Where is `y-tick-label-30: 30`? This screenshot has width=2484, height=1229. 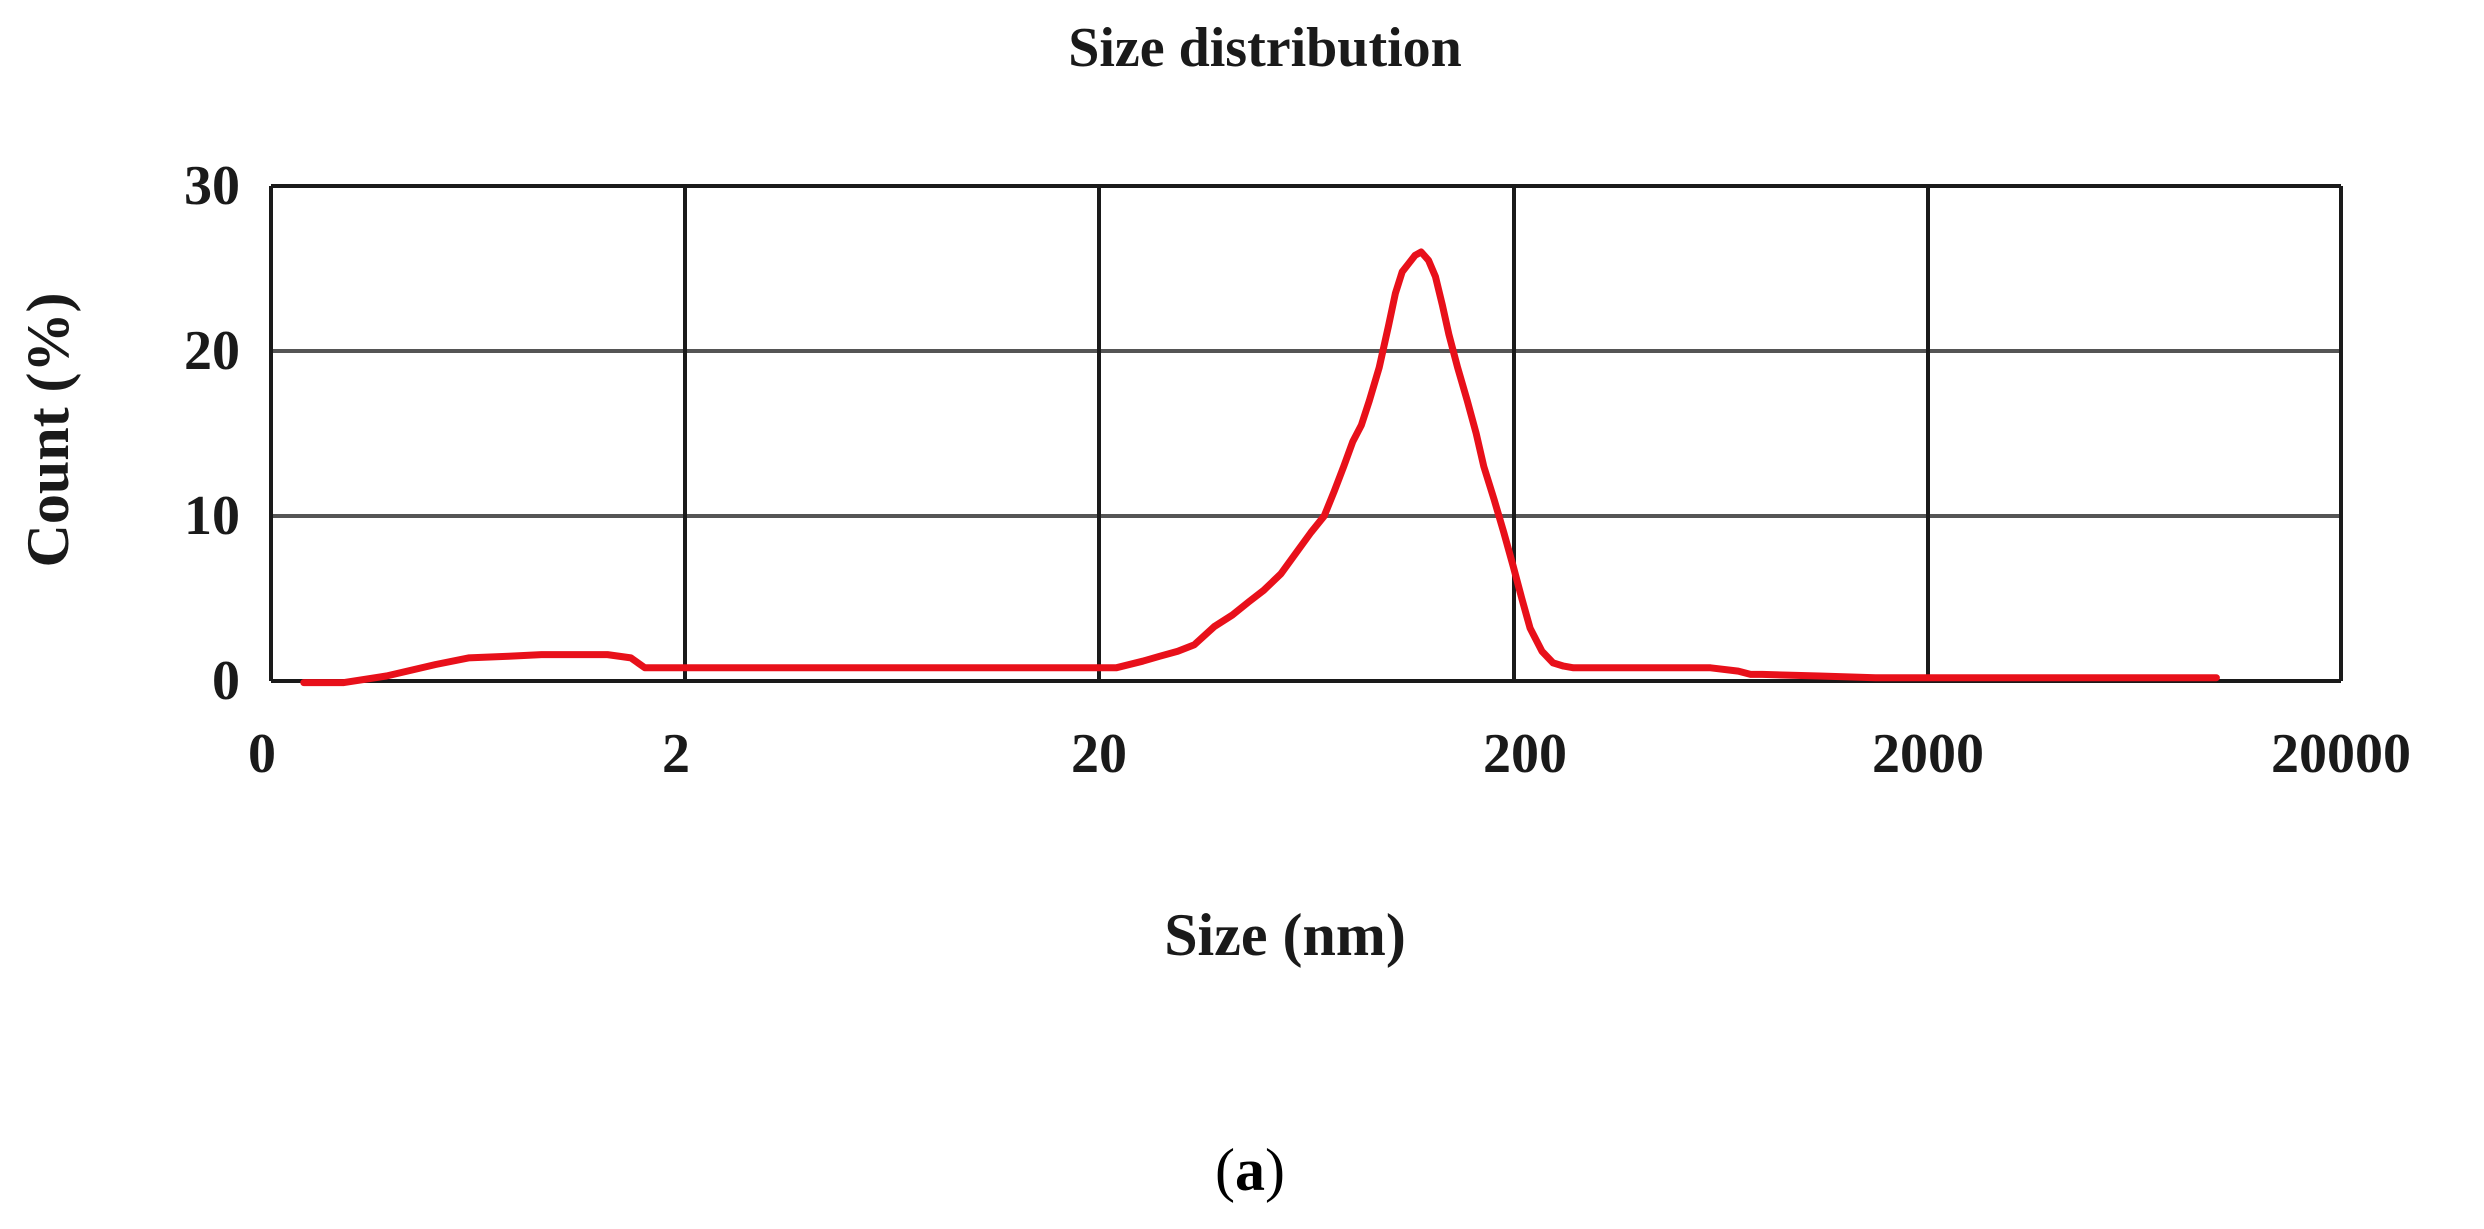
y-tick-label-30: 30 is located at coordinates (212, 186).